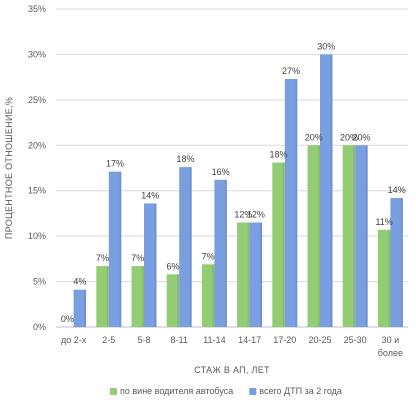  Describe the element at coordinates (115, 164) in the screenshot. I see `data-label: 17%` at that location.